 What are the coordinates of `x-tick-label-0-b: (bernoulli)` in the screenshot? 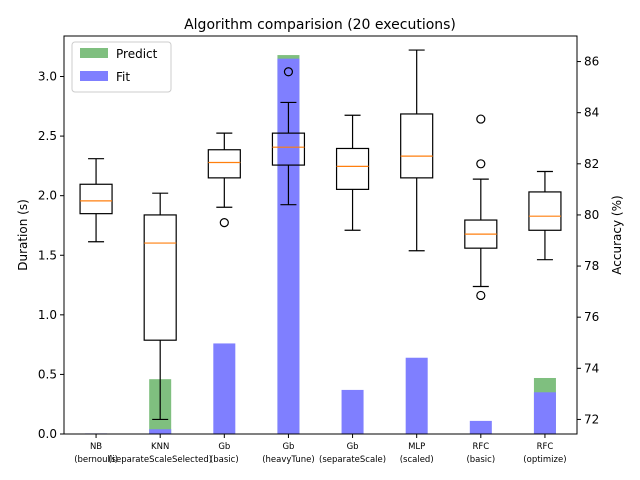 It's located at (96, 460).